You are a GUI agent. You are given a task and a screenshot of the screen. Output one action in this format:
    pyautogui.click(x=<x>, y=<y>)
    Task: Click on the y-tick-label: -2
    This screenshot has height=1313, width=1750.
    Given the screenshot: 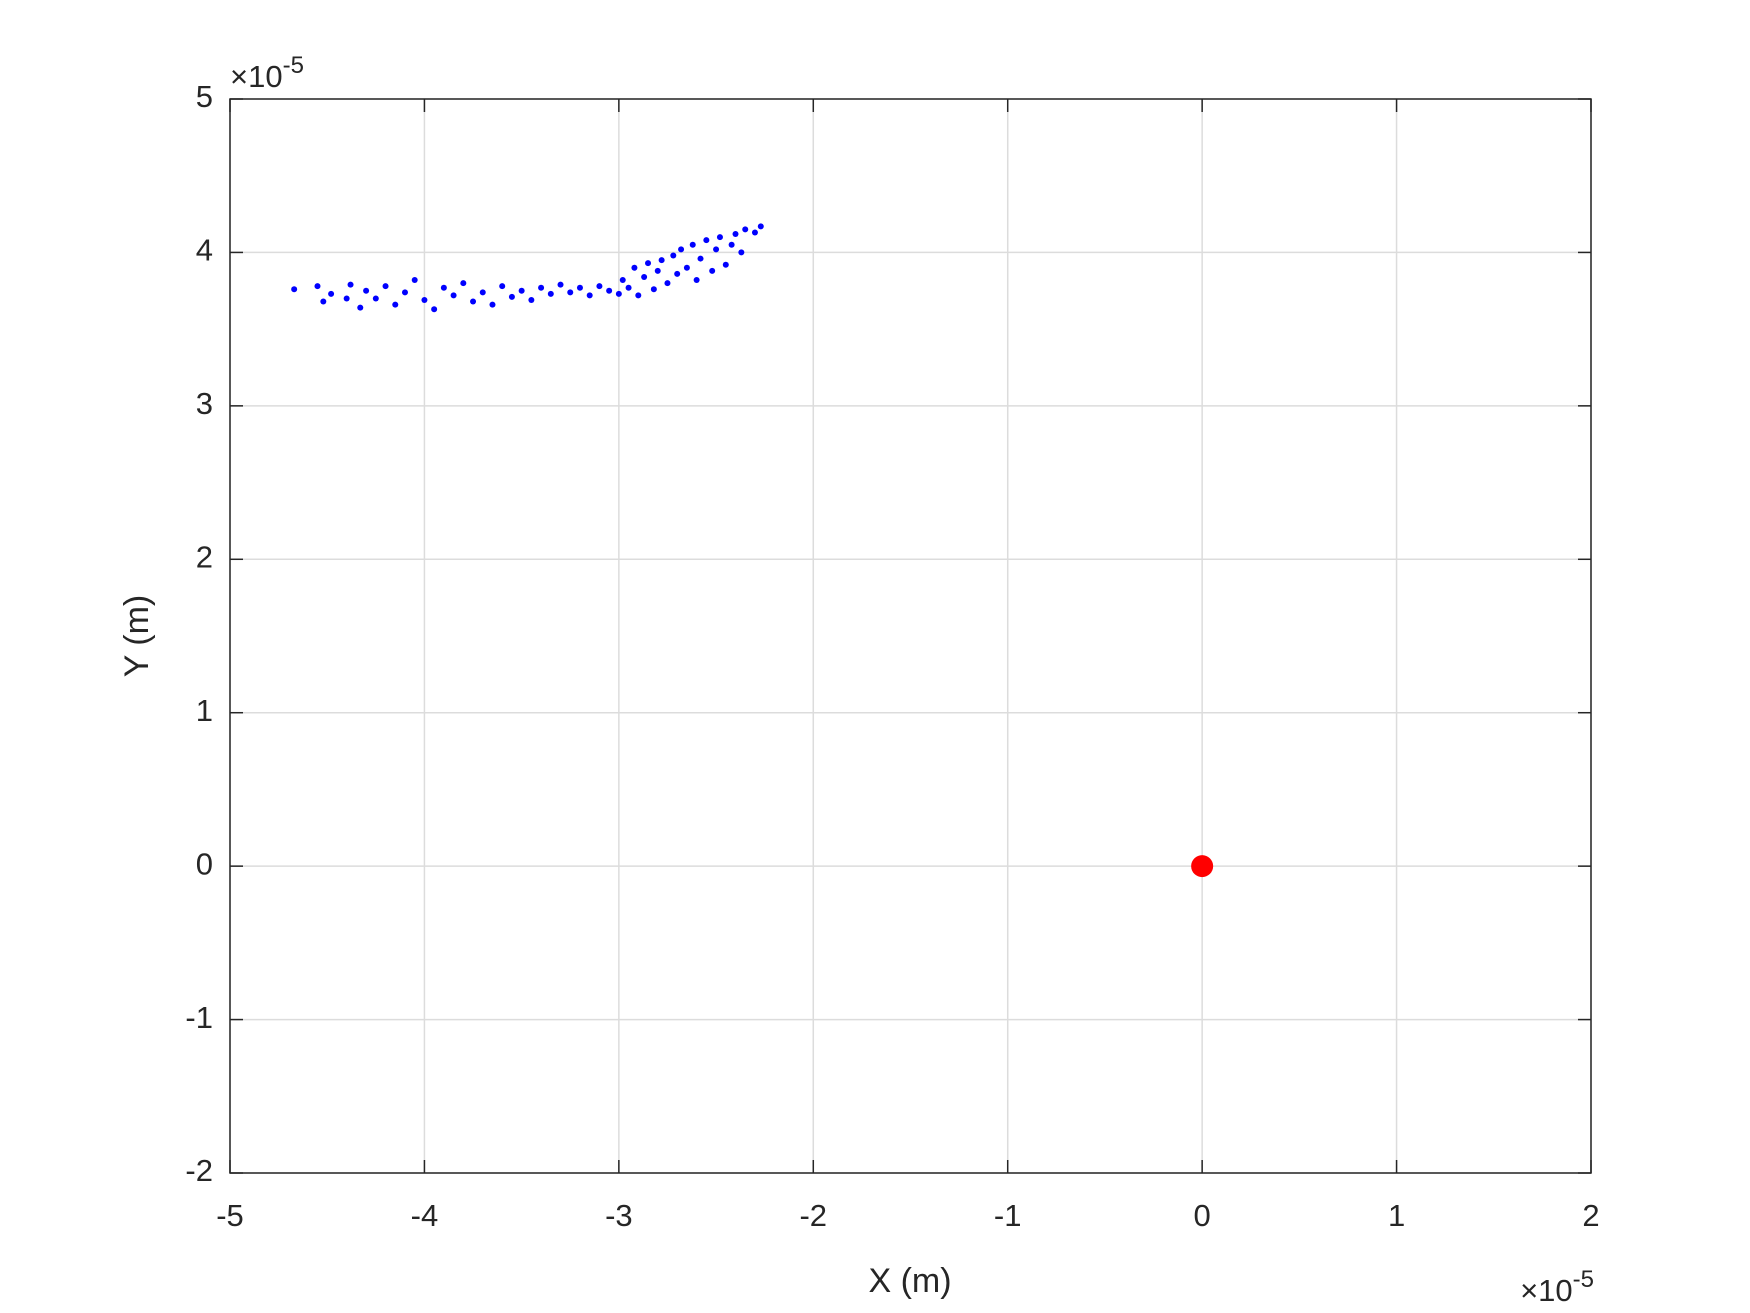 What is the action you would take?
    pyautogui.click(x=199, y=1170)
    